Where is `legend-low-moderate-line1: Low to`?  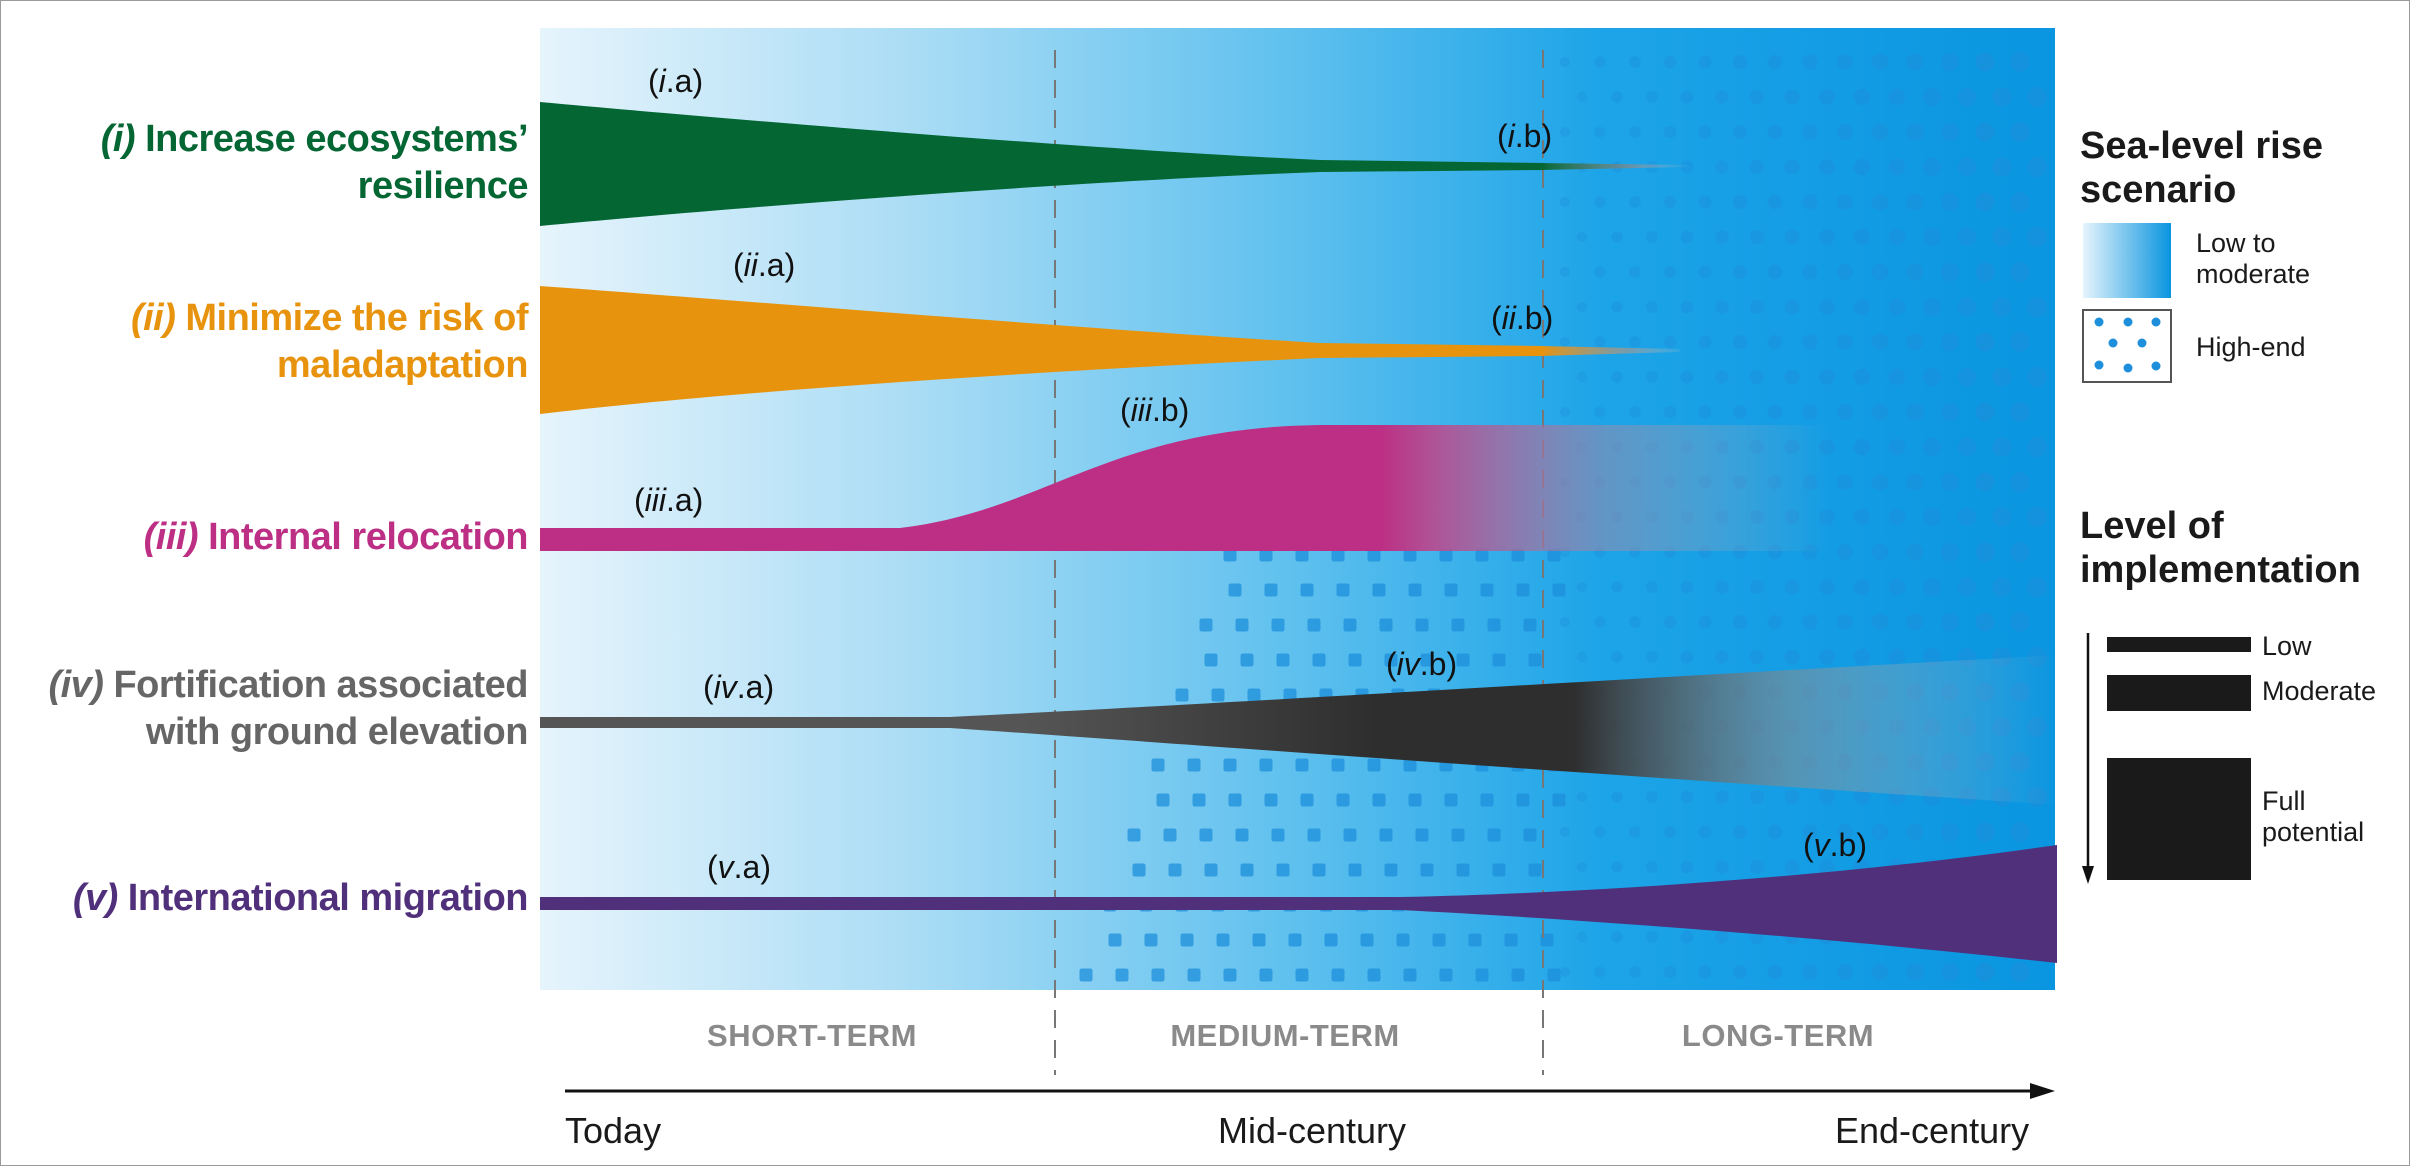
legend-low-moderate-line1: Low to is located at coordinates (2236, 243).